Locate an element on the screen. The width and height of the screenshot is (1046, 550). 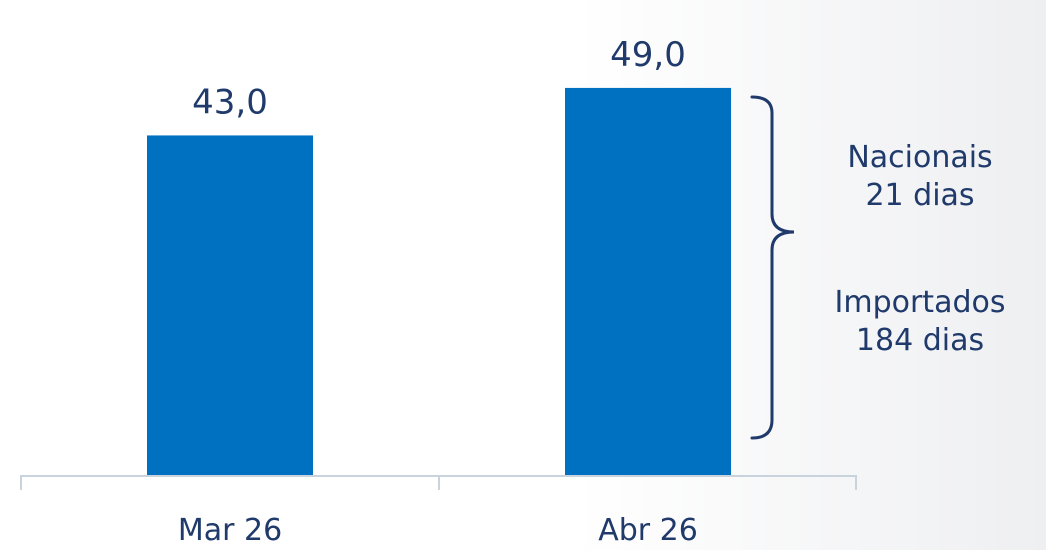
x-tick-labels-group: Mar 26 Abr 26 is located at coordinates (438, 530).